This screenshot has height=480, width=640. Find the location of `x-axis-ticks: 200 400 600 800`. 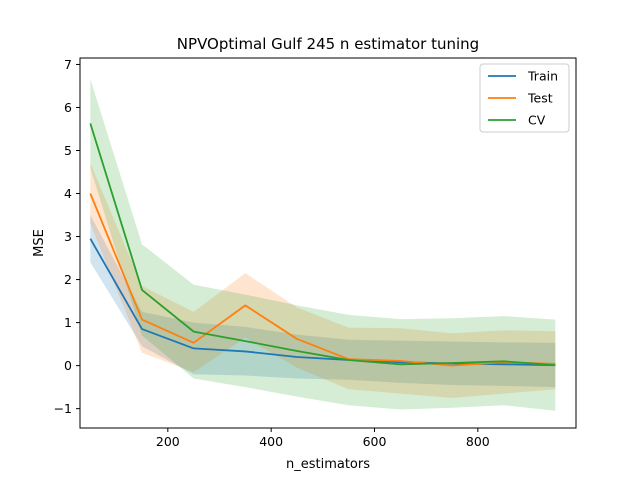

x-axis-ticks: 200 400 600 800 is located at coordinates (323, 438).